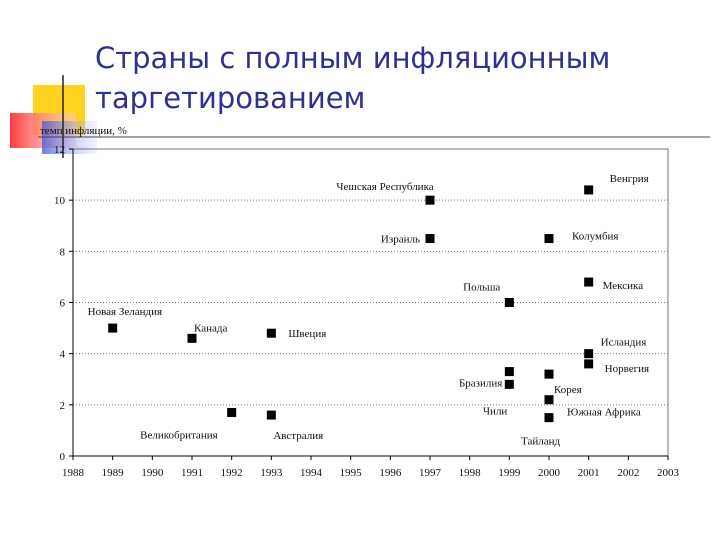 Image resolution: width=720 pixels, height=540 pixels. What do you see at coordinates (192, 473) in the screenshot?
I see `x-tick-label: 1991` at bounding box center [192, 473].